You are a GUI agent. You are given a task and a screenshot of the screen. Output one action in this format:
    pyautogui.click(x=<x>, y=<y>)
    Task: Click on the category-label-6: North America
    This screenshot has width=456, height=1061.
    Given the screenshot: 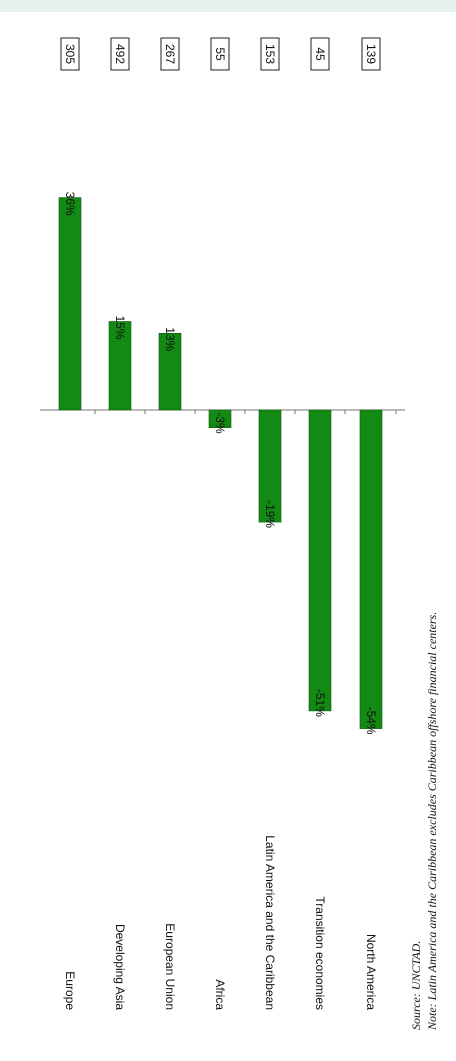 What is the action you would take?
    pyautogui.click(x=371, y=972)
    